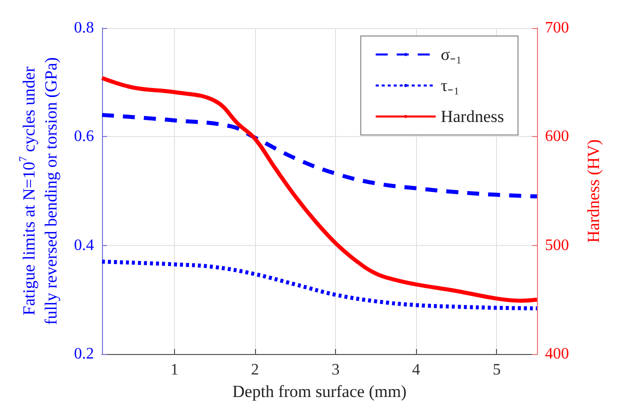 This screenshot has height=419, width=618. What do you see at coordinates (84, 354) in the screenshot?
I see `y-tick-label: 0.2` at bounding box center [84, 354].